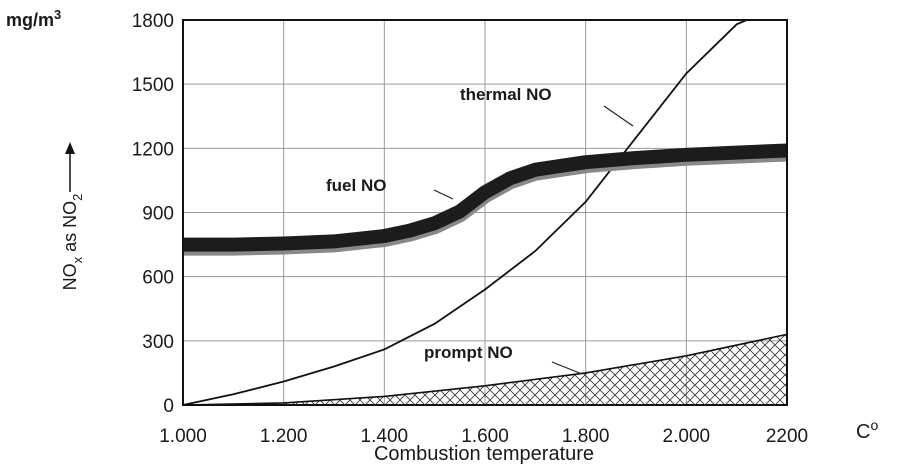 Image resolution: width=900 pixels, height=469 pixels. Describe the element at coordinates (443, 194) in the screenshot. I see `fuel-no-leader-line` at that location.